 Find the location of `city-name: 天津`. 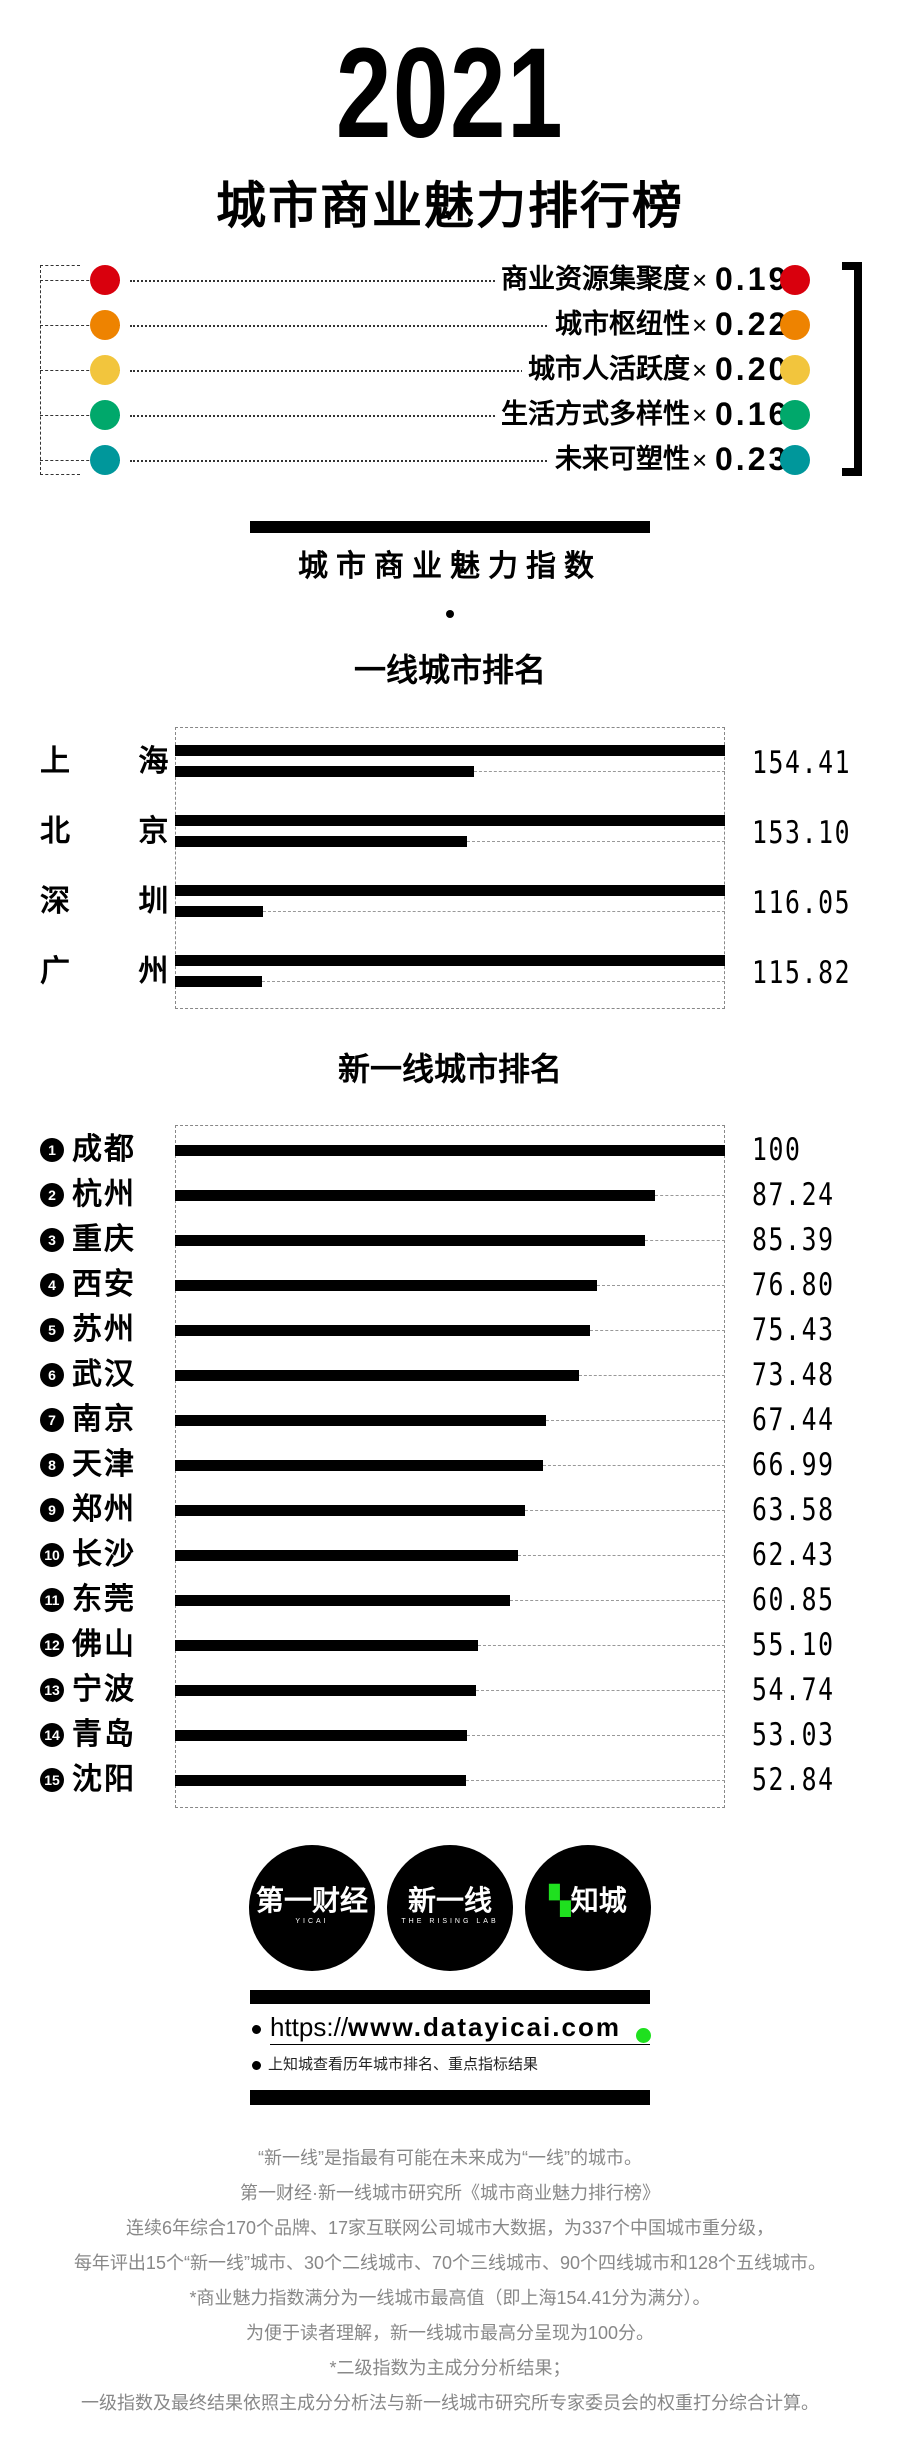

city-name: 天津 is located at coordinates (104, 1464).